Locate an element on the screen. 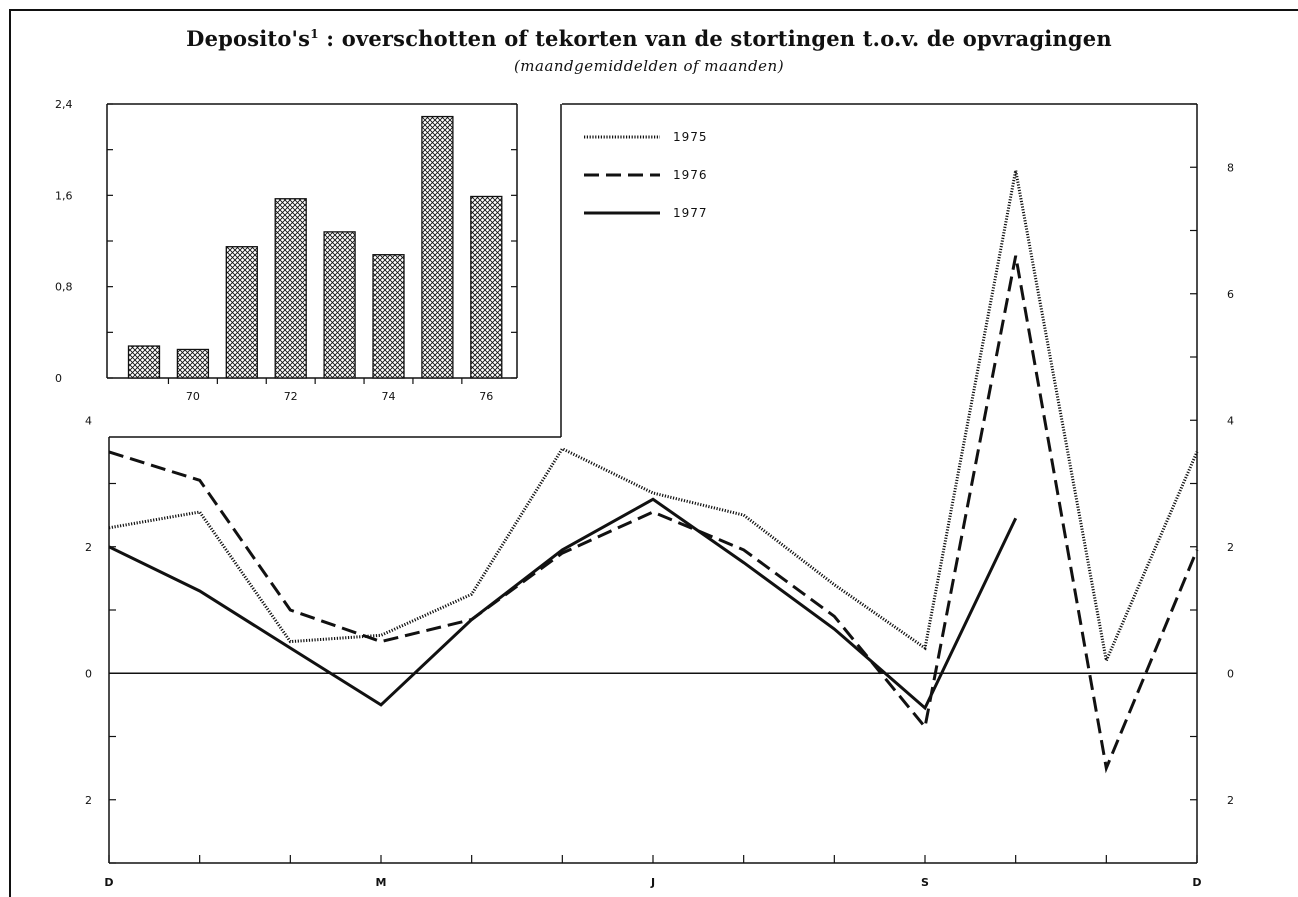 The width and height of the screenshot is (1298, 897). y-tick-label: 4 is located at coordinates (88, 420).